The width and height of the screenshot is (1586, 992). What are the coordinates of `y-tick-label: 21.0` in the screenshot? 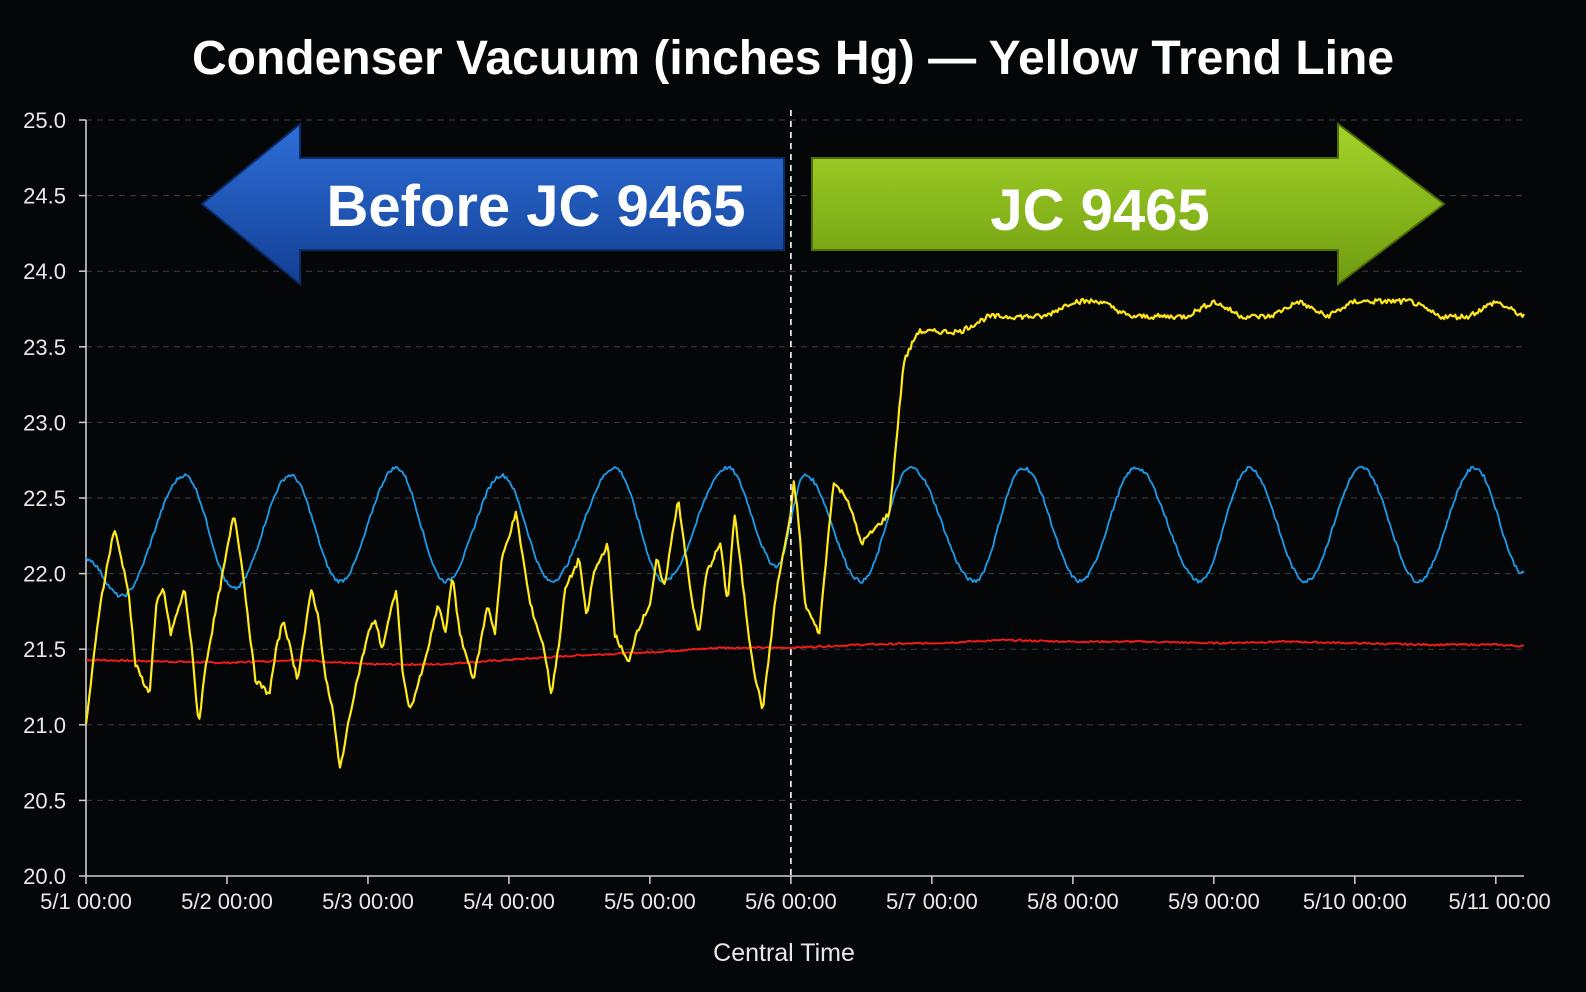 It's located at (44, 725).